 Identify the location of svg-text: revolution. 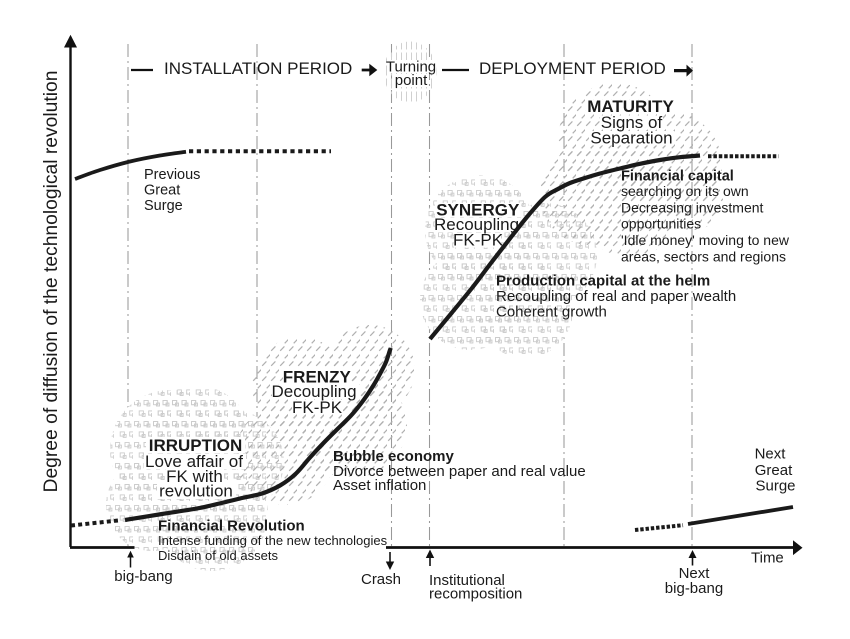
(196, 491).